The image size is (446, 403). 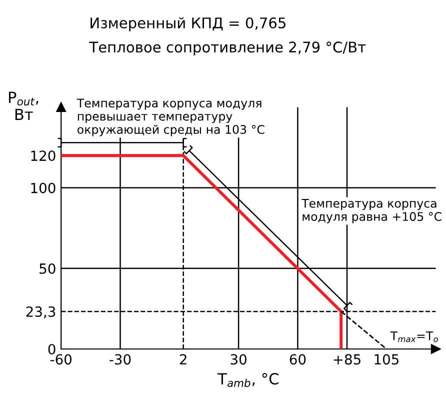 I want to click on y-tick-label: 23,3, so click(x=41, y=312).